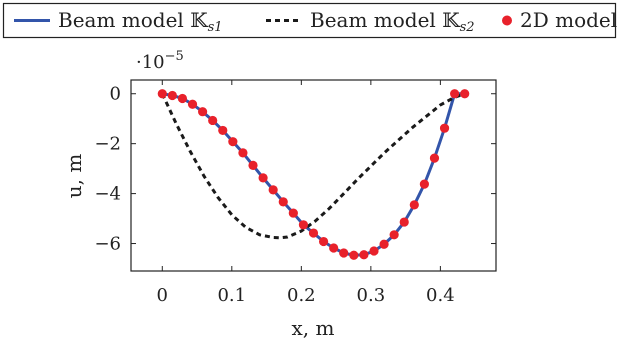 Image resolution: width=621 pixels, height=341 pixels. What do you see at coordinates (140, 21) in the screenshot?
I see `legend-label-series-1: Beam model 𝕂s1` at bounding box center [140, 21].